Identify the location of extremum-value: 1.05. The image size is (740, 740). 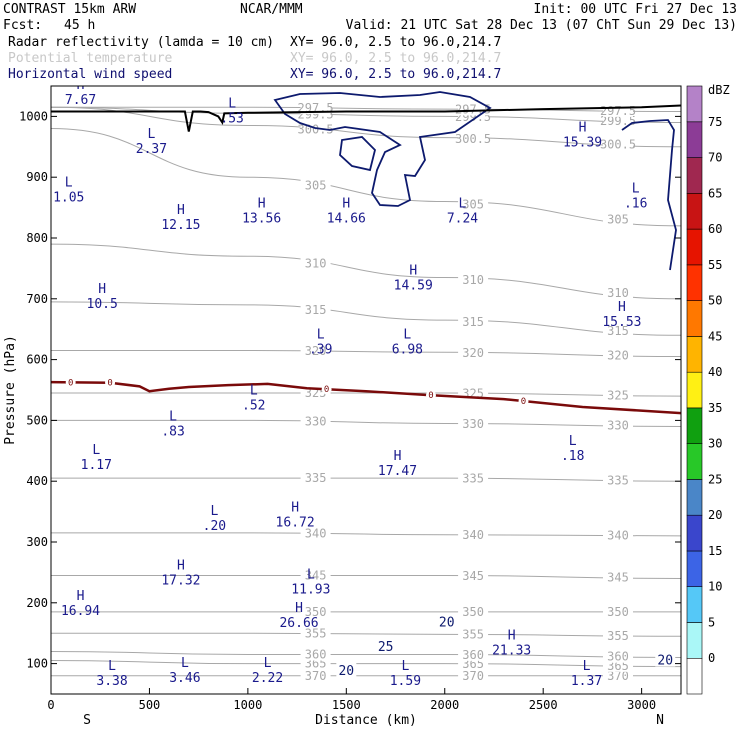
(68, 197).